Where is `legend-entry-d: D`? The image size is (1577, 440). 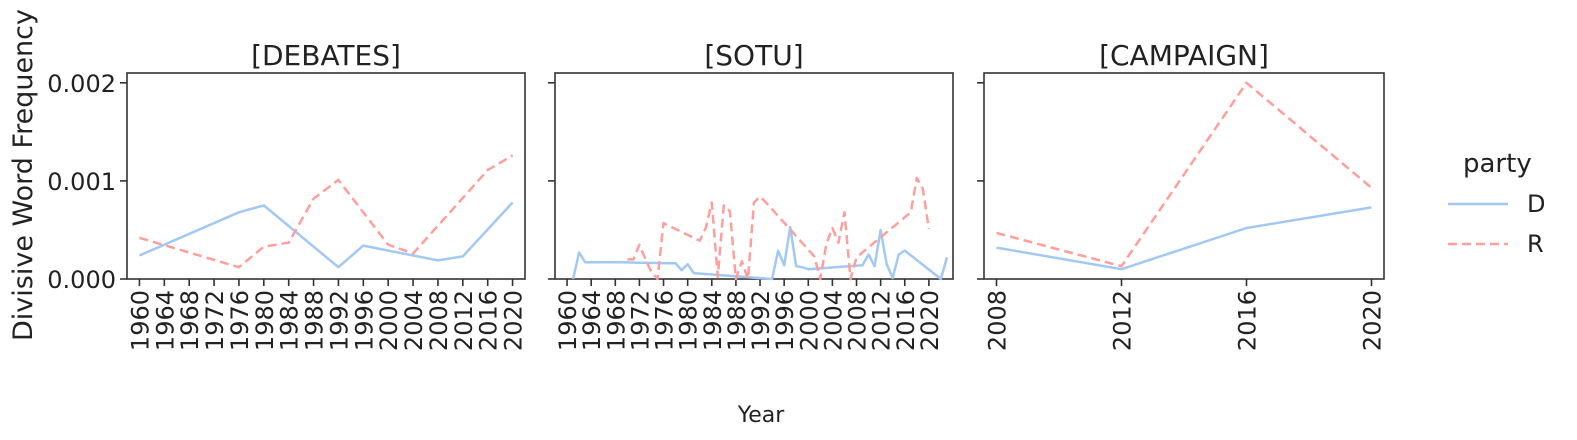
legend-entry-d: D is located at coordinates (1496, 204).